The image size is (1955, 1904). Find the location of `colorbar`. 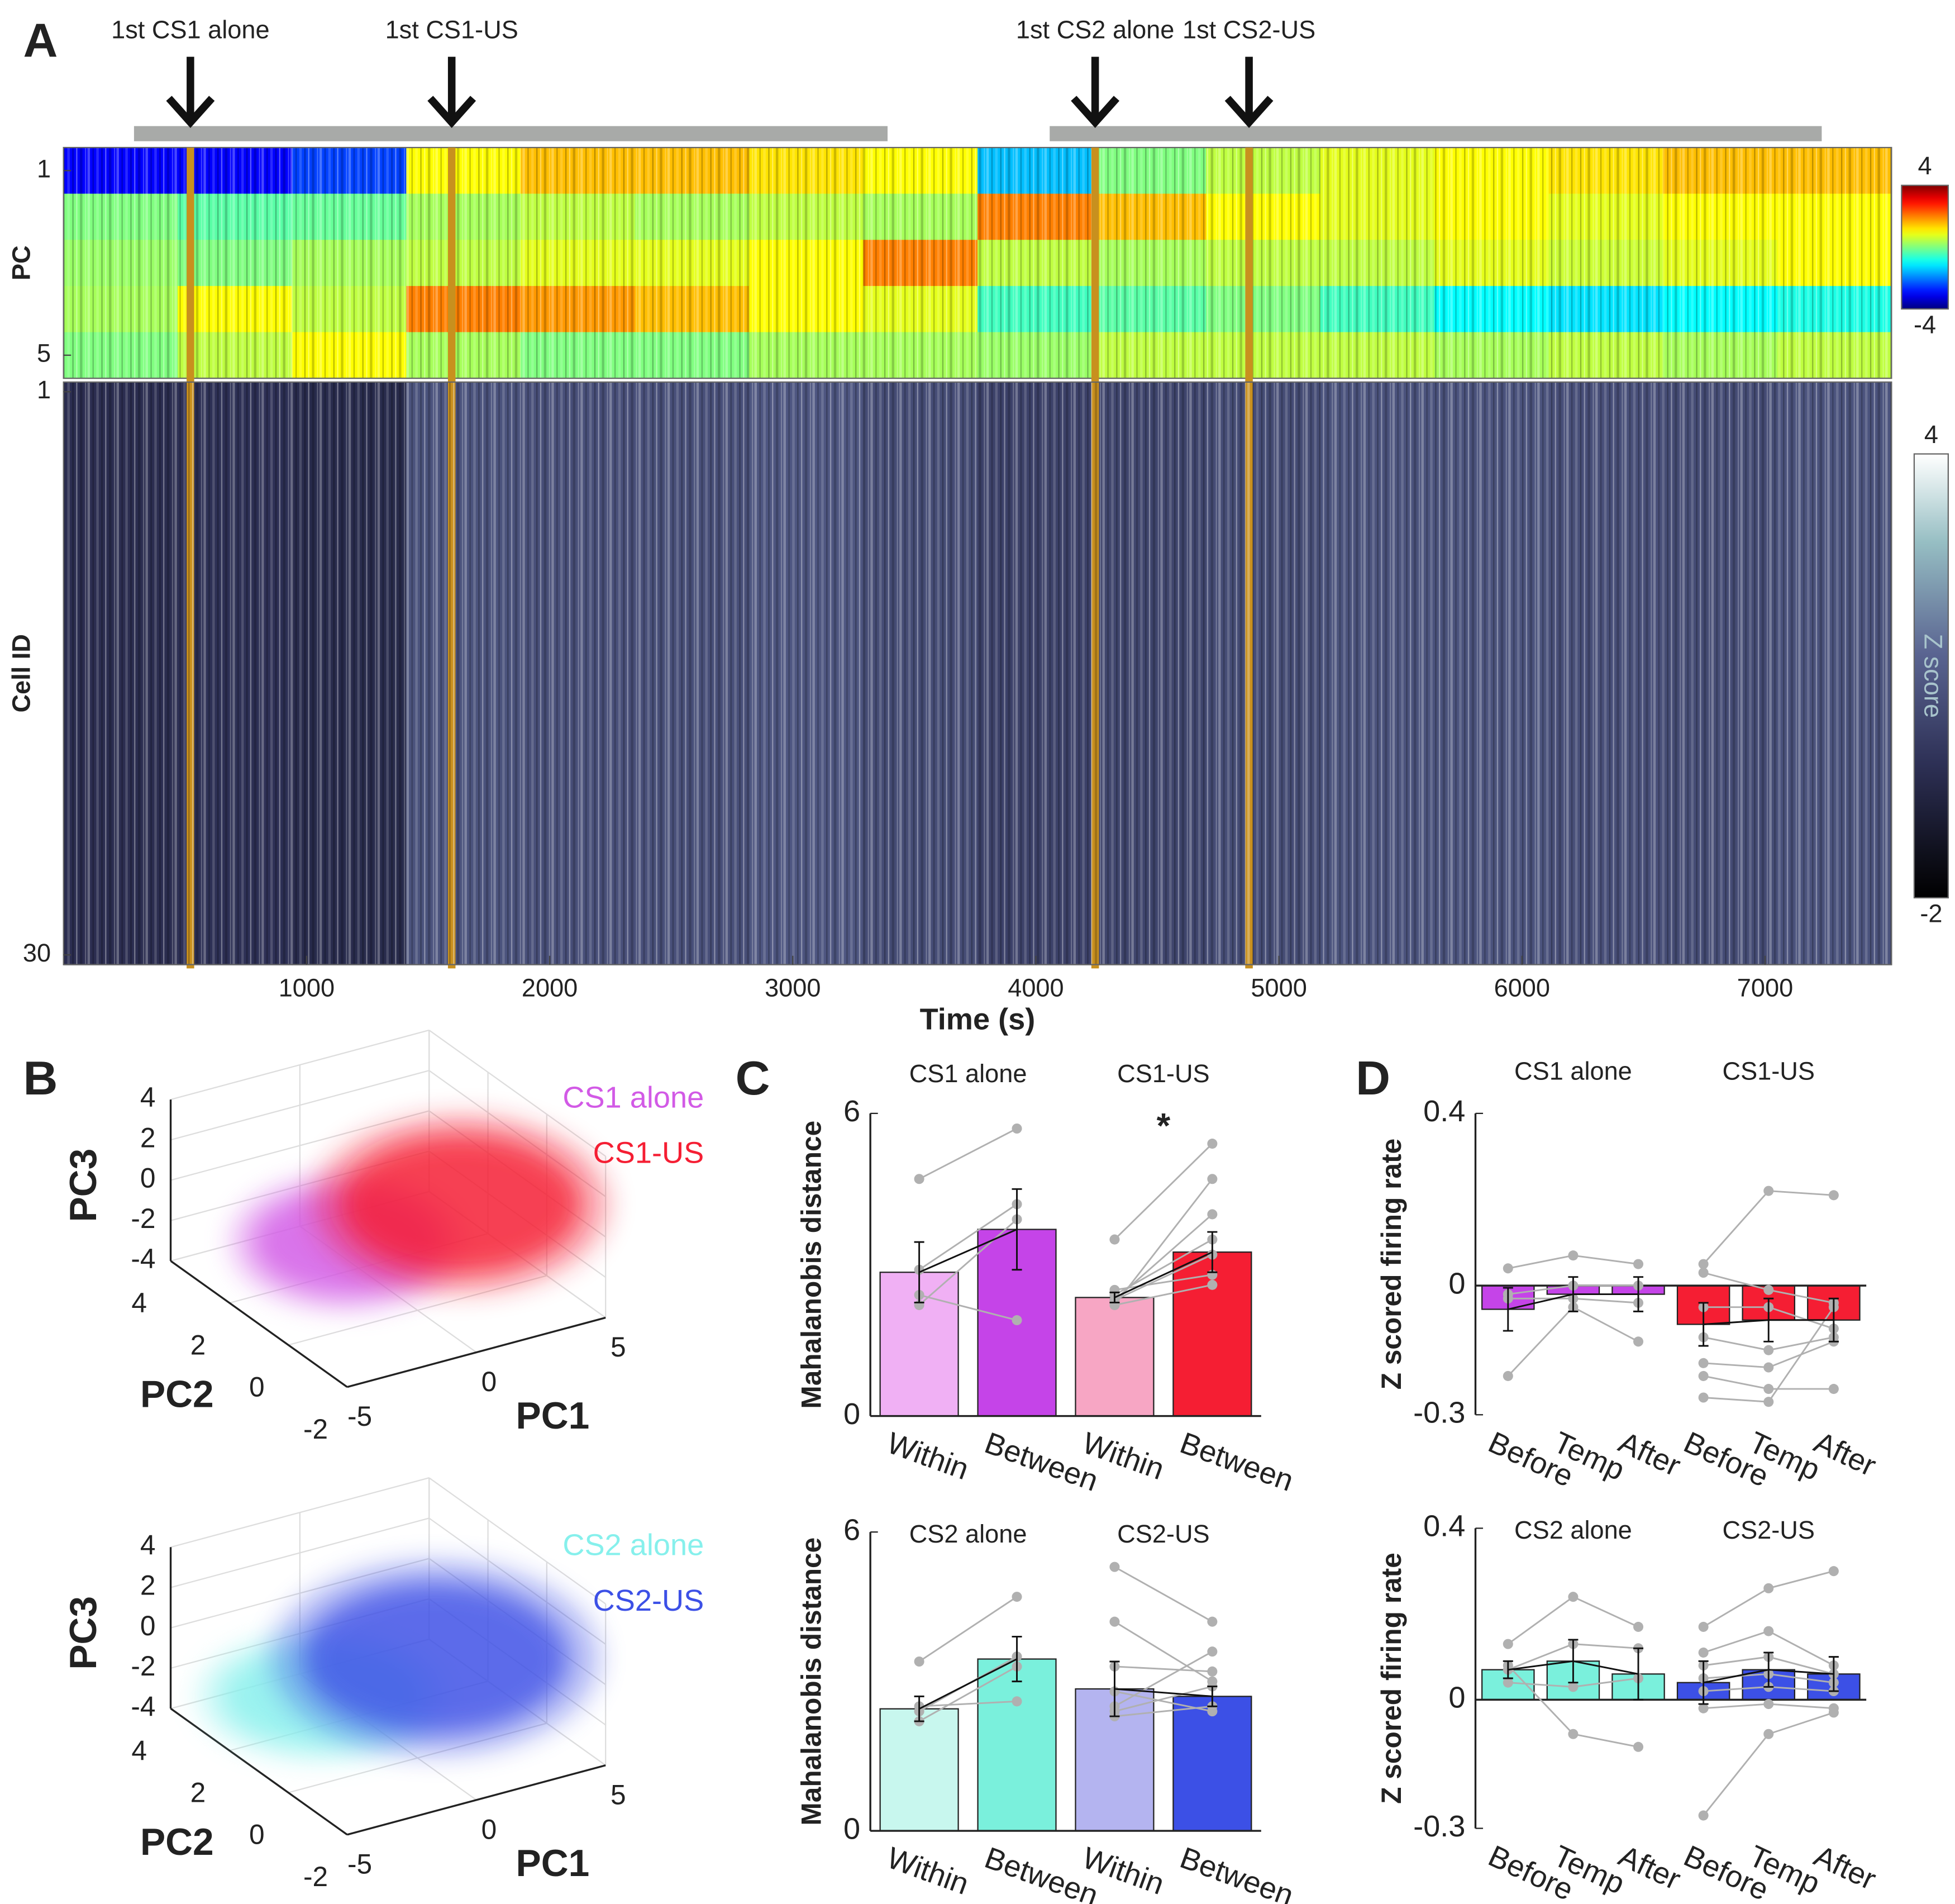

colorbar is located at coordinates (1931, 676).